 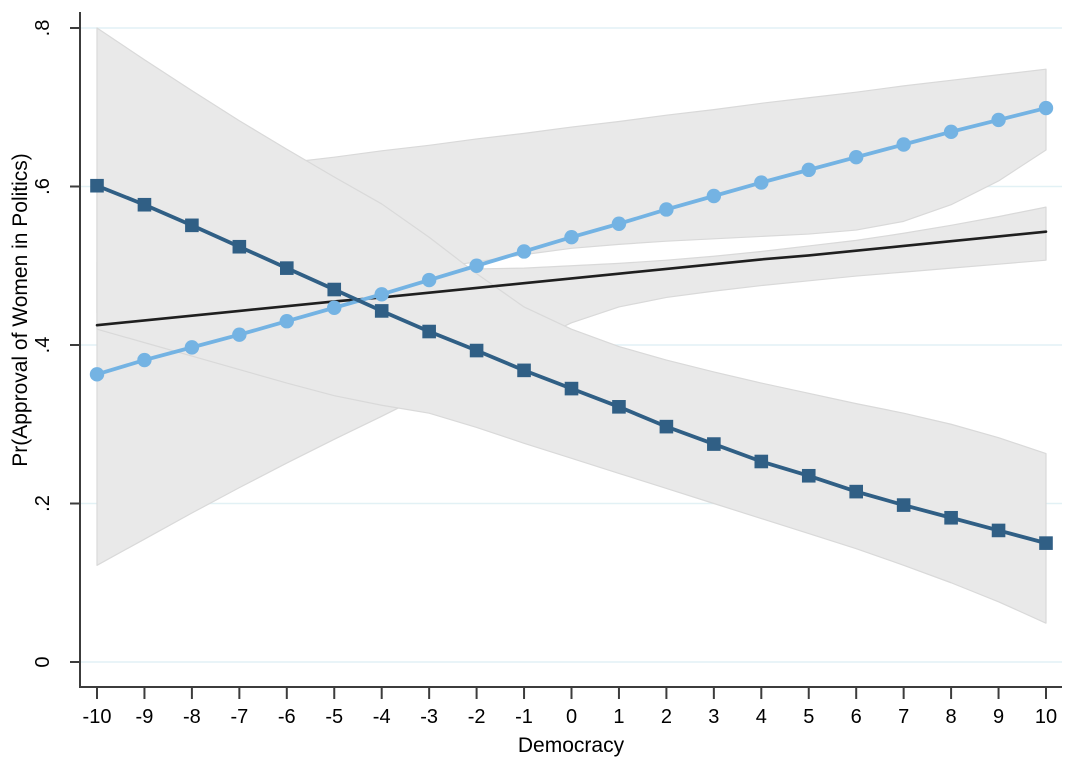 What do you see at coordinates (287, 717) in the screenshot?
I see `x-tick-label: -6` at bounding box center [287, 717].